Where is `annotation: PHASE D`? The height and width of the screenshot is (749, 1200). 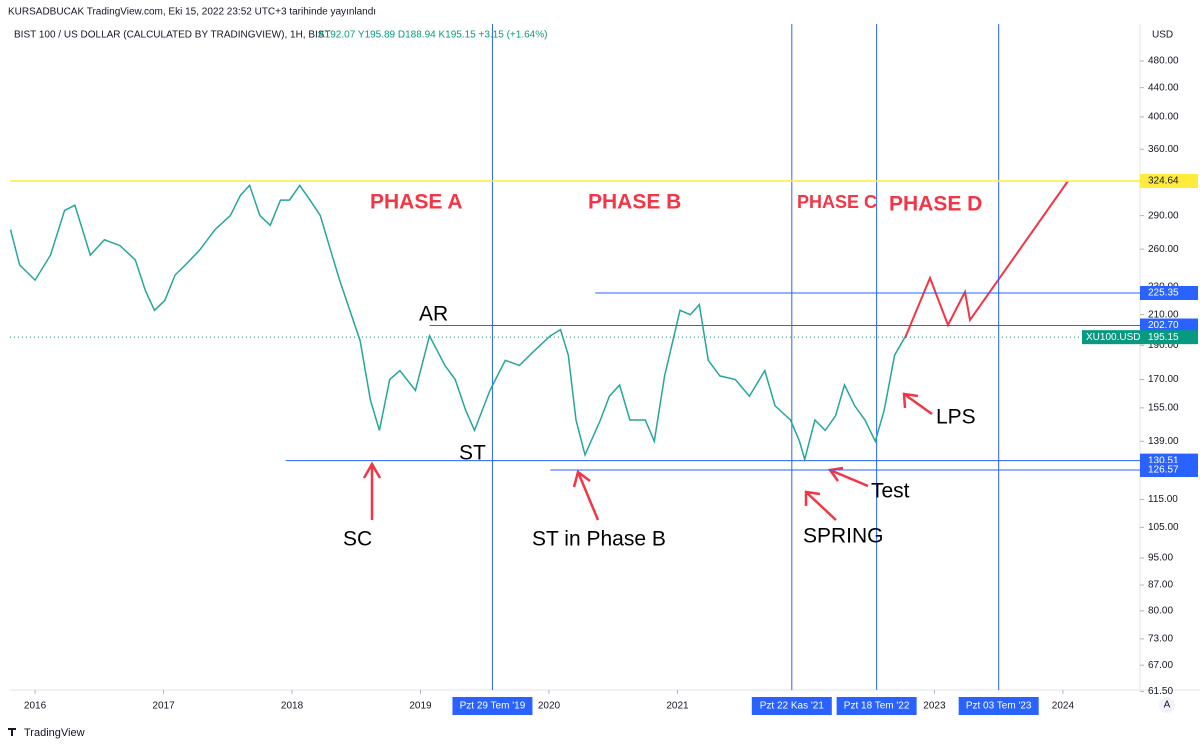
annotation: PHASE D is located at coordinates (935, 204).